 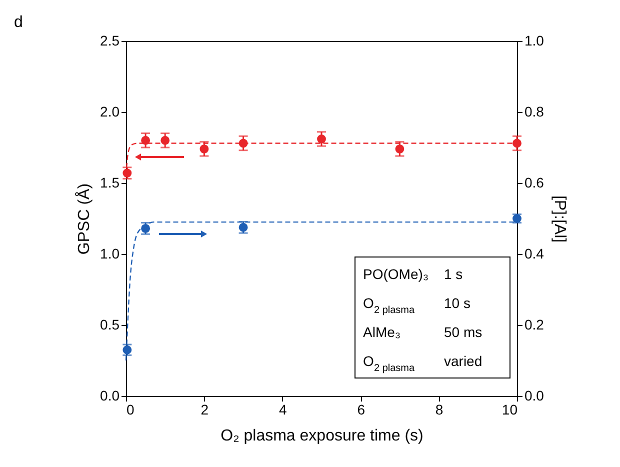 What do you see at coordinates (396, 274) in the screenshot?
I see `annotation: PO(OMe)₃` at bounding box center [396, 274].